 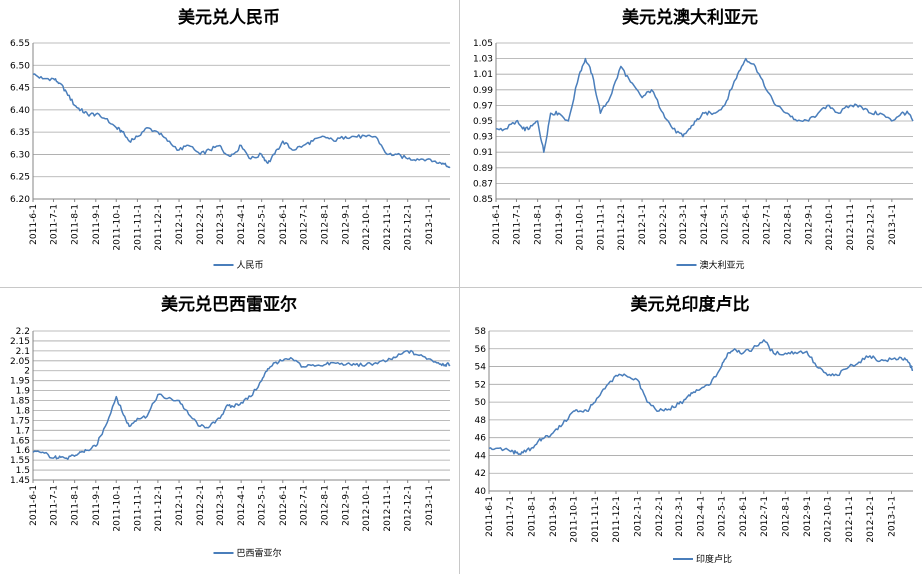 What do you see at coordinates (481, 439) in the screenshot?
I see `y-tick-label: 46` at bounding box center [481, 439].